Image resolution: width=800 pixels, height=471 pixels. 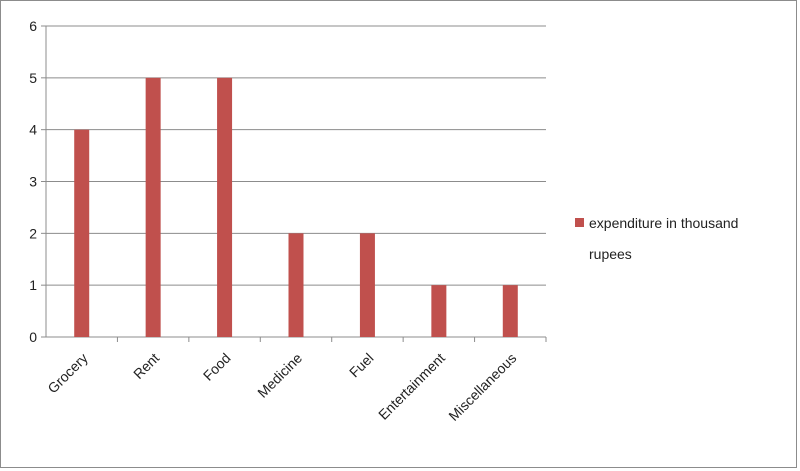 What do you see at coordinates (361, 365) in the screenshot?
I see `x-tick-label: Fuel` at bounding box center [361, 365].